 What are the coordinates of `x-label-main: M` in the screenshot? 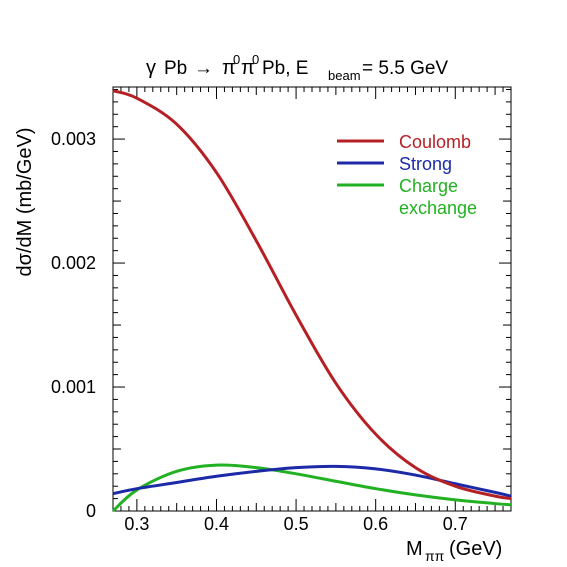 It's located at (414, 549).